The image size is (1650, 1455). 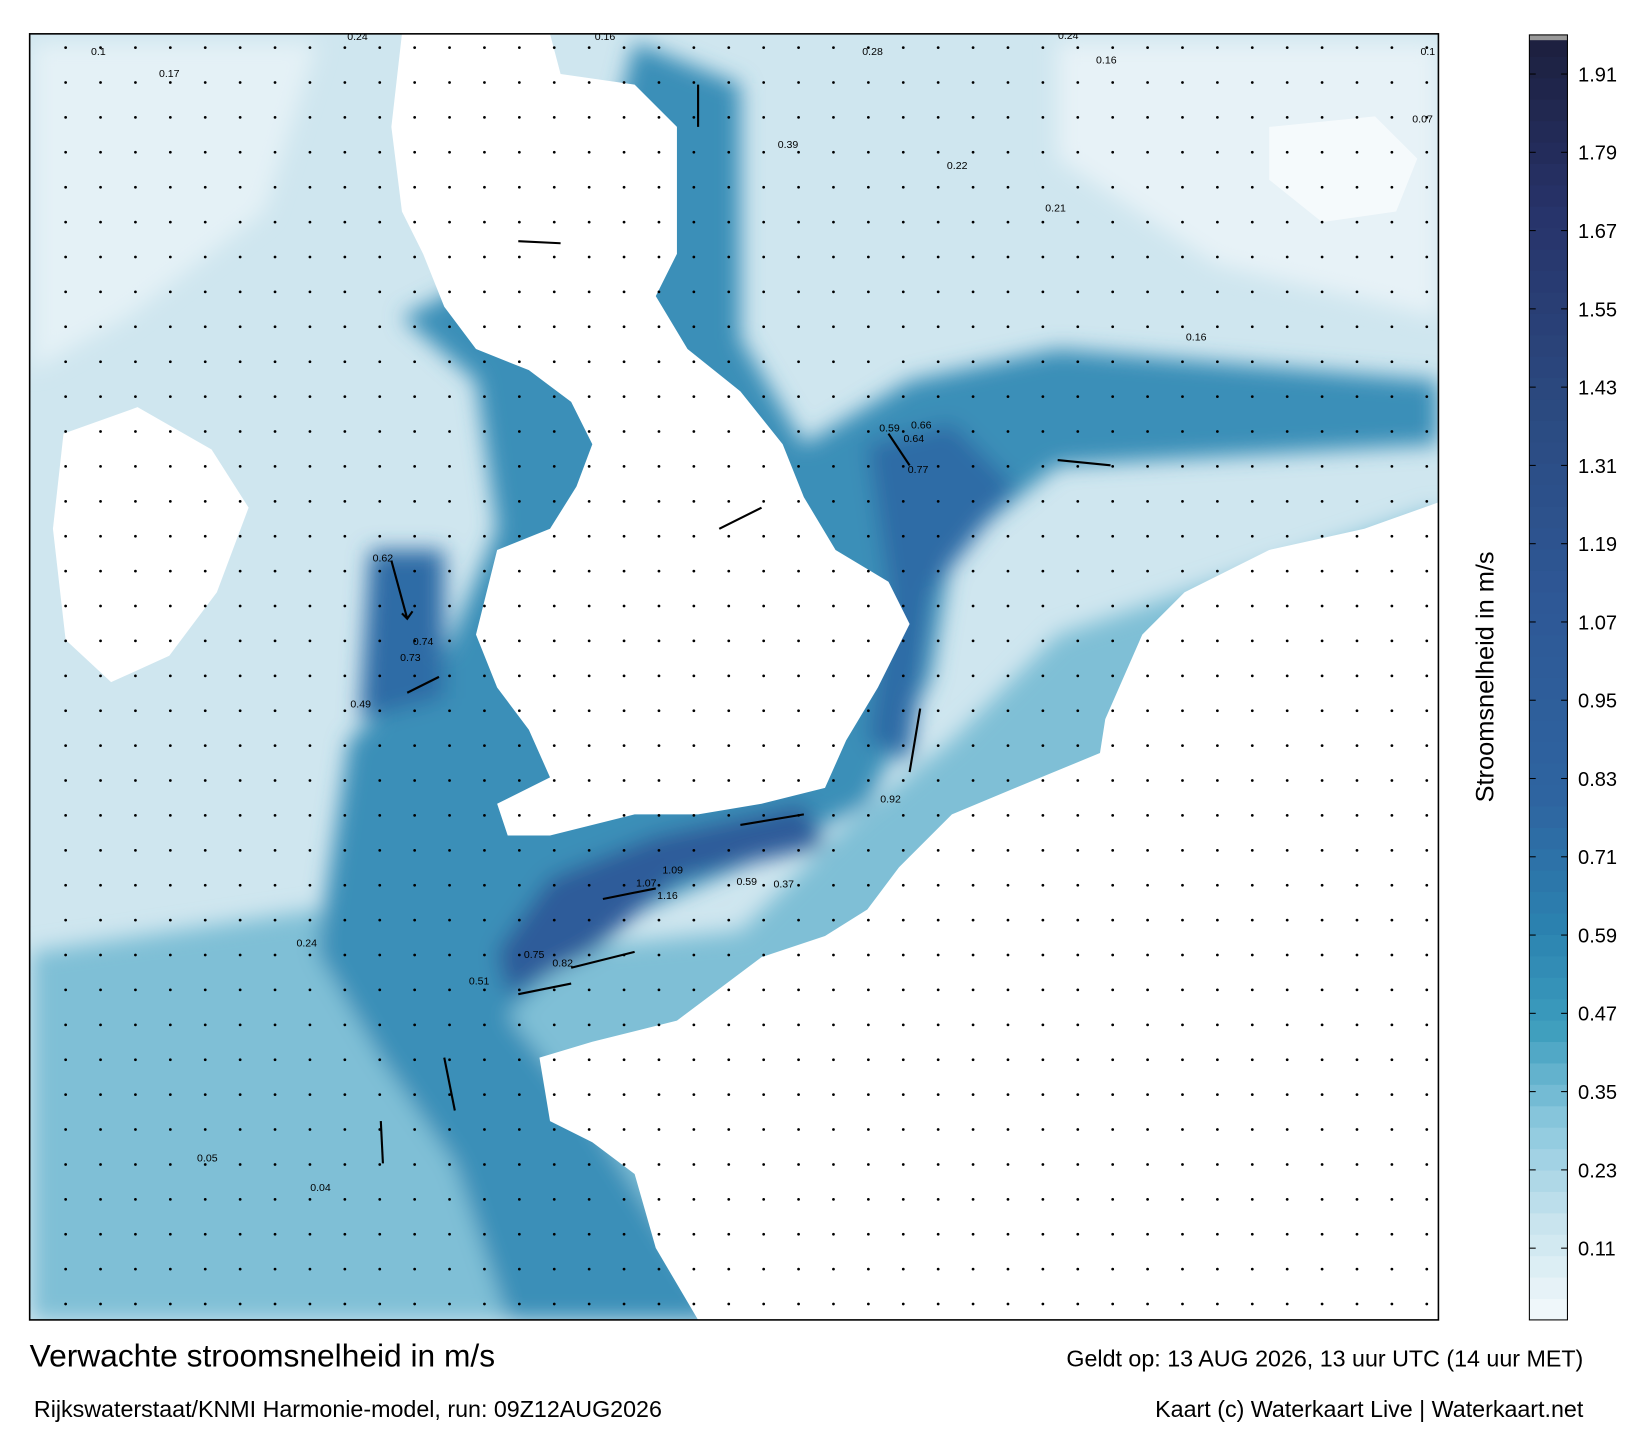 What do you see at coordinates (1597, 858) in the screenshot?
I see `colorbar-tick-label: 0.71` at bounding box center [1597, 858].